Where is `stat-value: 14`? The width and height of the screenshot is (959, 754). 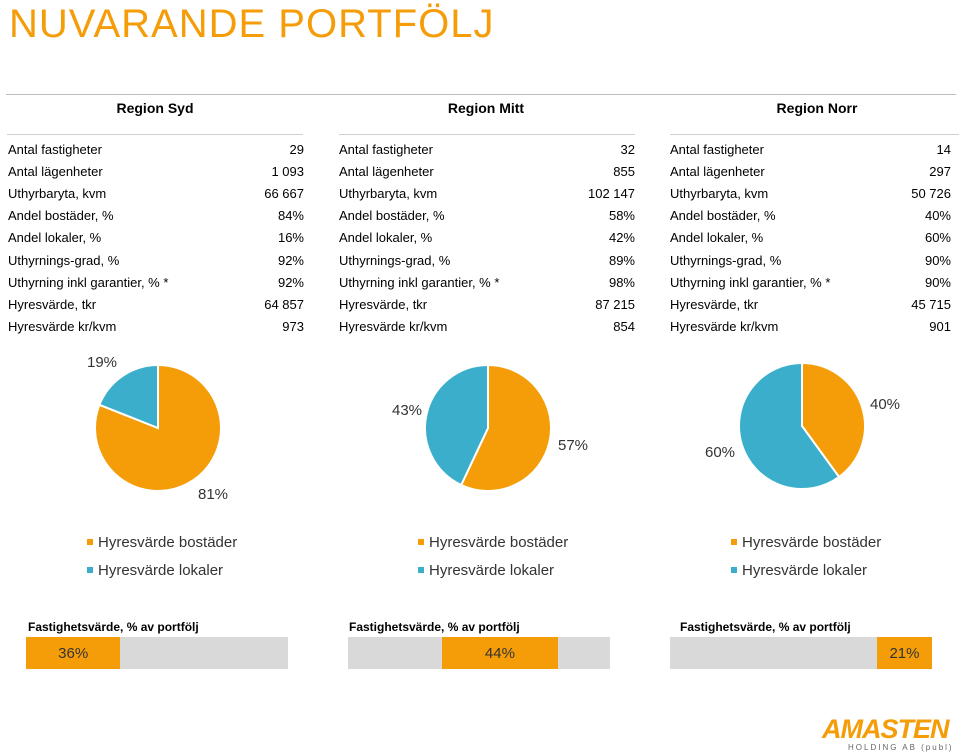
stat-value: 14 is located at coordinates (944, 149).